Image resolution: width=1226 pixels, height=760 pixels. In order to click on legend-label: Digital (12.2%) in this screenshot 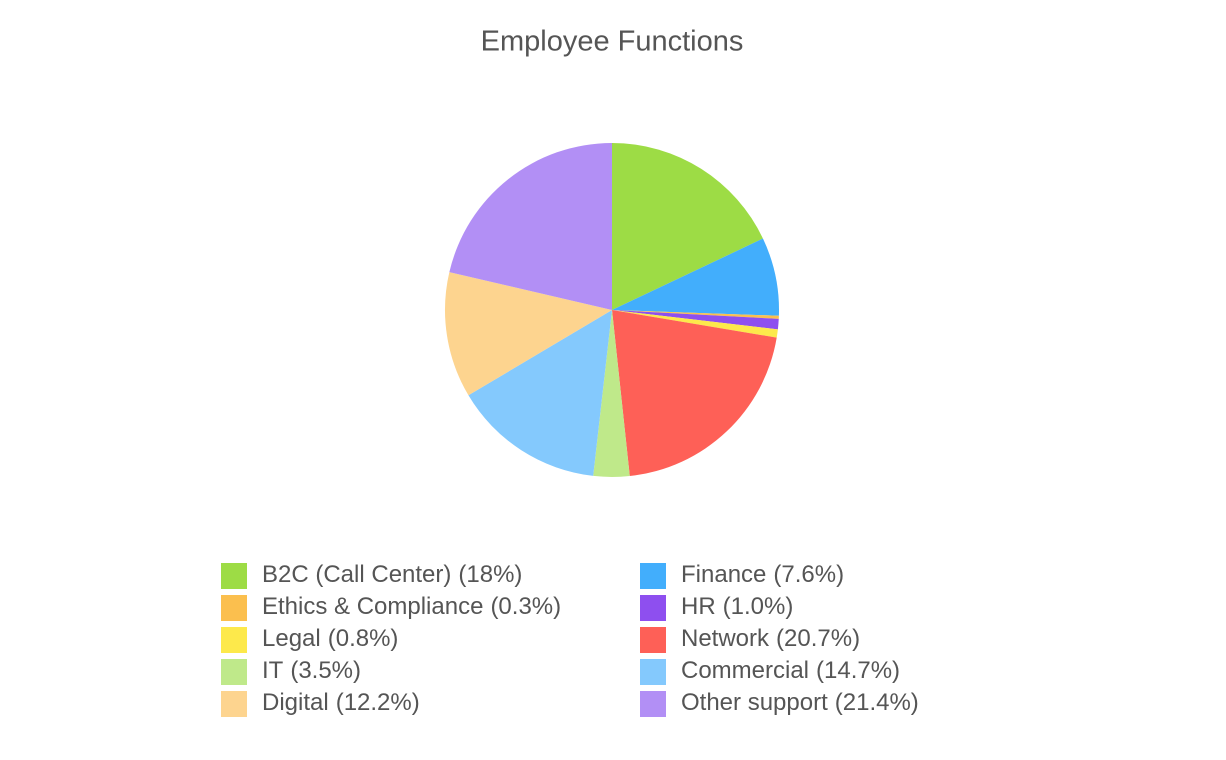, I will do `click(341, 702)`.